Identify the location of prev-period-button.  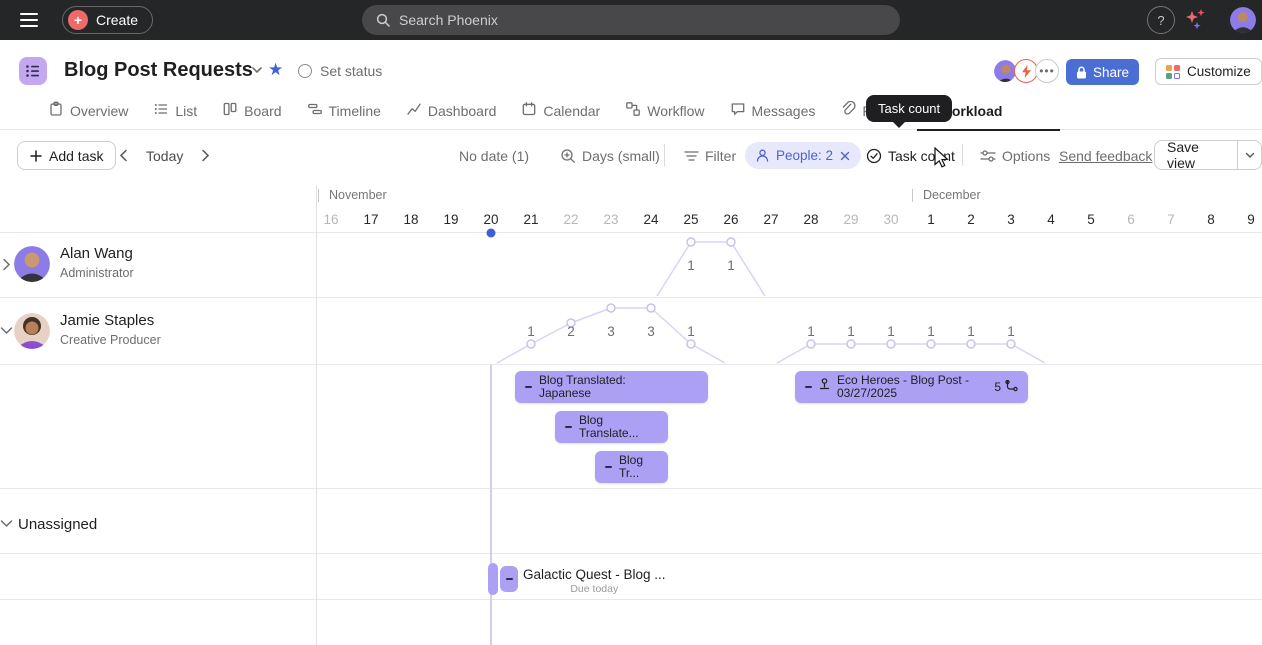
(123, 155).